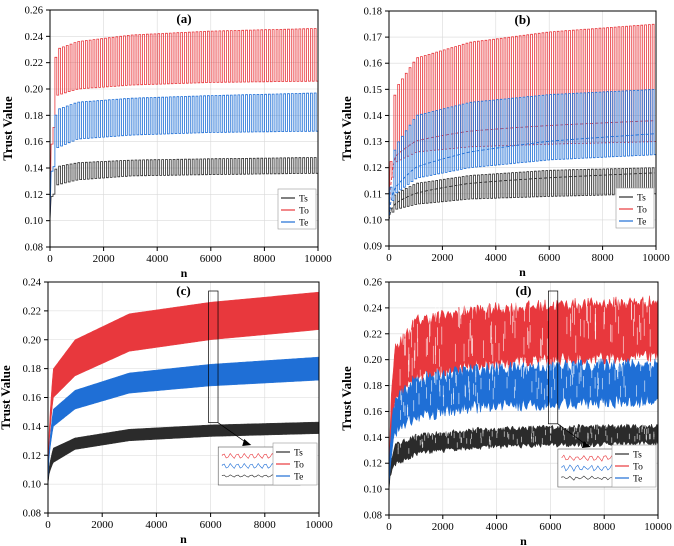 This screenshot has height=546, width=674. What do you see at coordinates (373, 38) in the screenshot?
I see `y-tick-label: 0.17` at bounding box center [373, 38].